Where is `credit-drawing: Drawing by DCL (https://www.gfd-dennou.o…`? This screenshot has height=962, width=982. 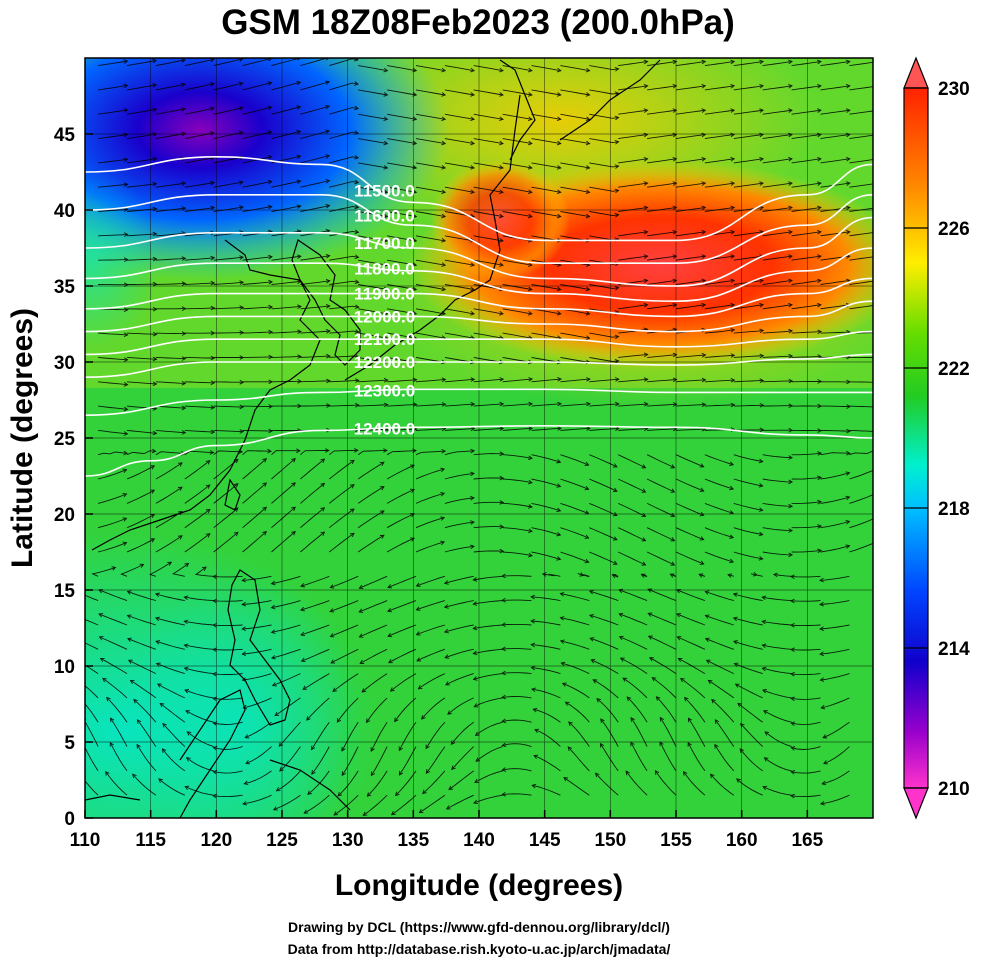 credit-drawing: Drawing by DCL (https://www.gfd-dennou.o… is located at coordinates (479, 927).